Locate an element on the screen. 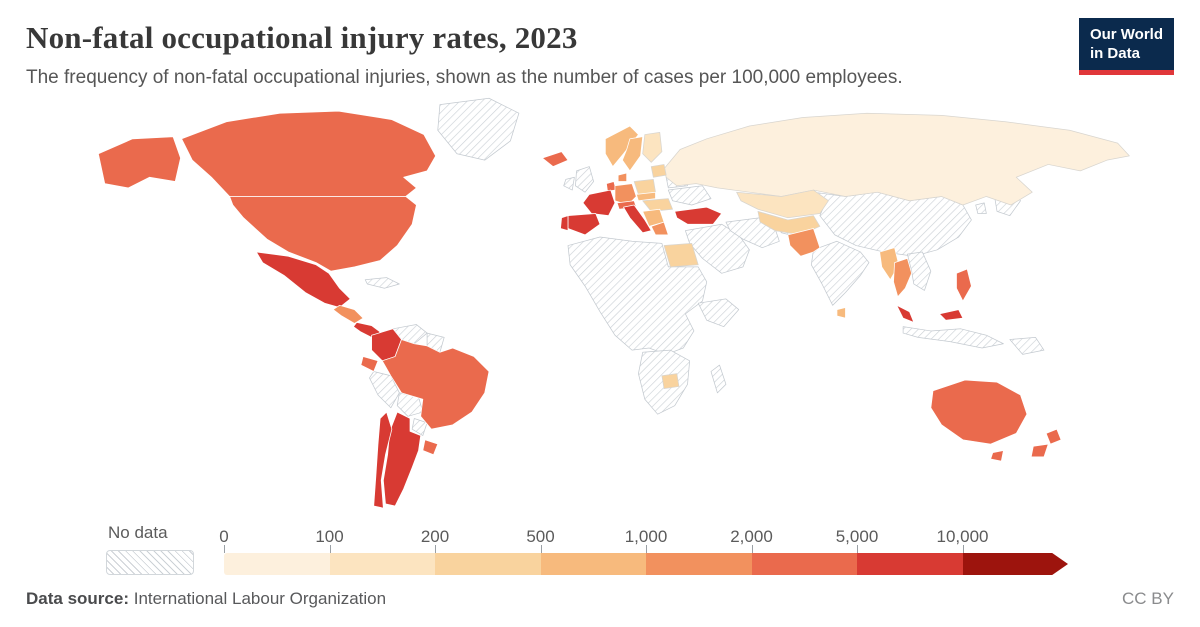 The image size is (1200, 627). country-alaska is located at coordinates (139, 162).